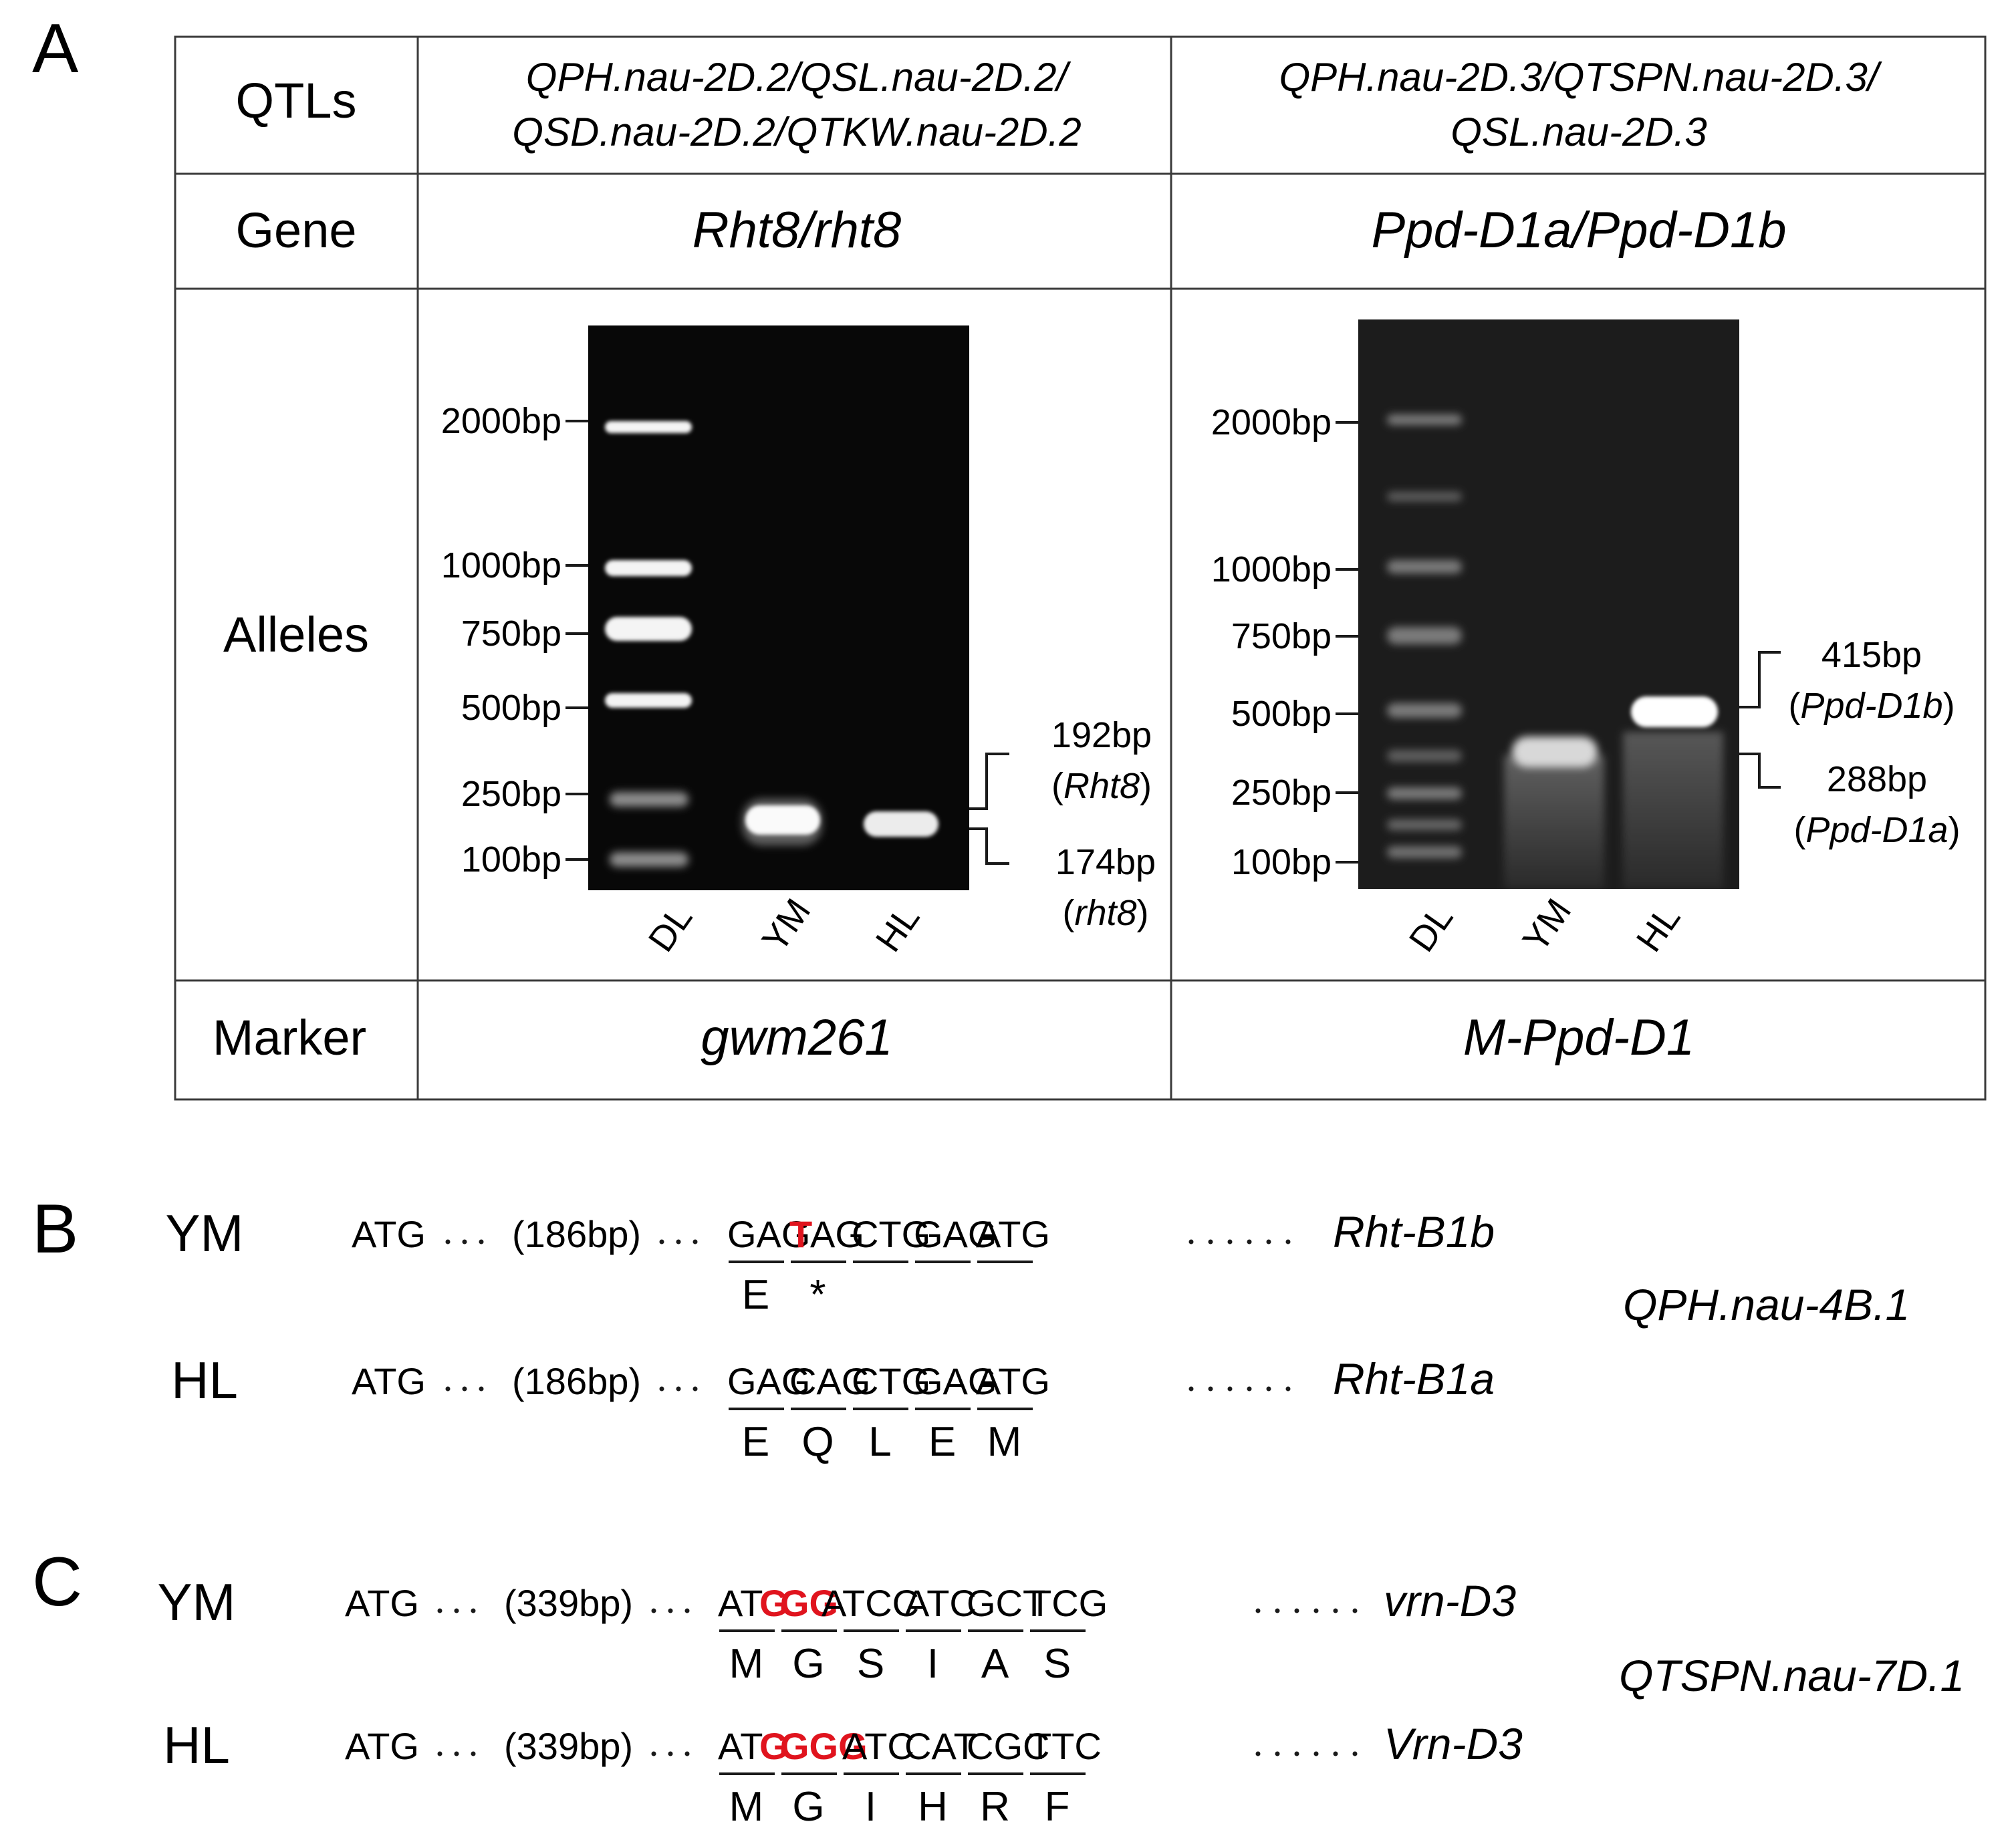  I want to click on ladder-label: 750bp, so click(511, 634).